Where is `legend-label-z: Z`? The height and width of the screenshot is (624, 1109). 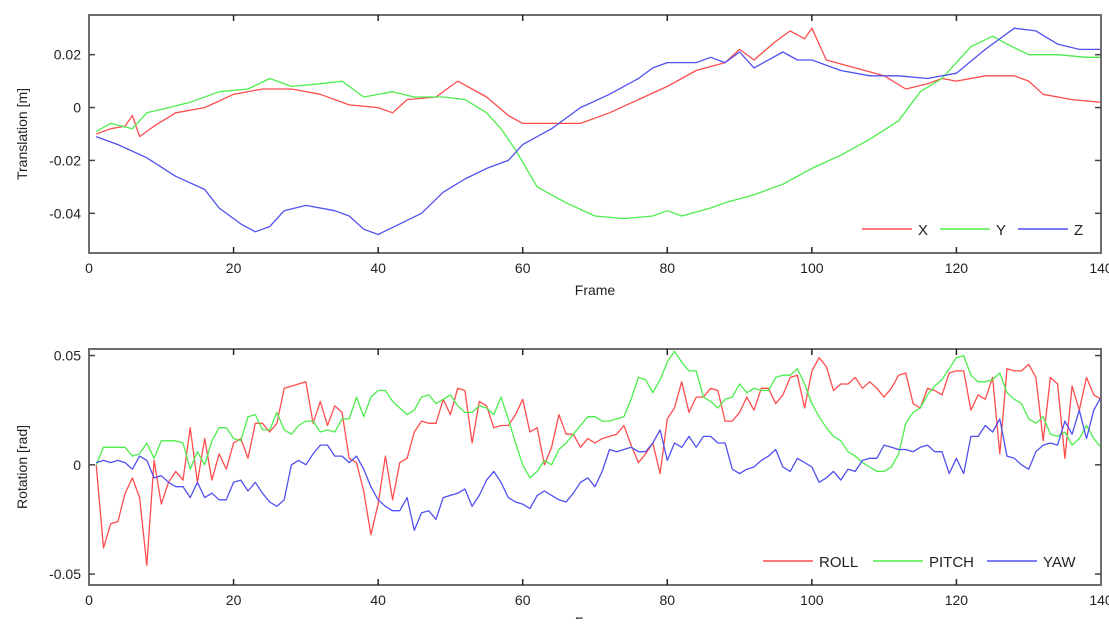 legend-label-z: Z is located at coordinates (1078, 230).